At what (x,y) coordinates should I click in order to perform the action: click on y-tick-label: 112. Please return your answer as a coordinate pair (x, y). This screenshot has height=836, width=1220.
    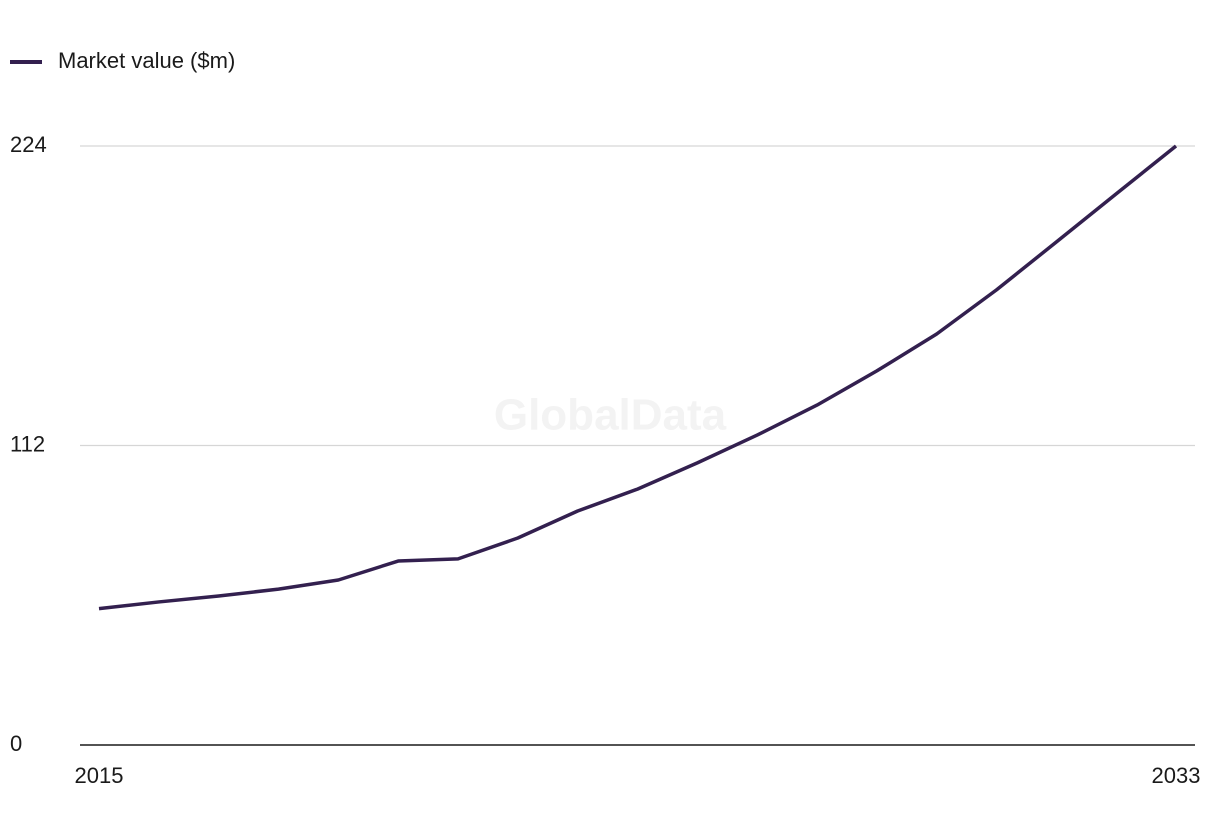
    Looking at the image, I should click on (27, 443).